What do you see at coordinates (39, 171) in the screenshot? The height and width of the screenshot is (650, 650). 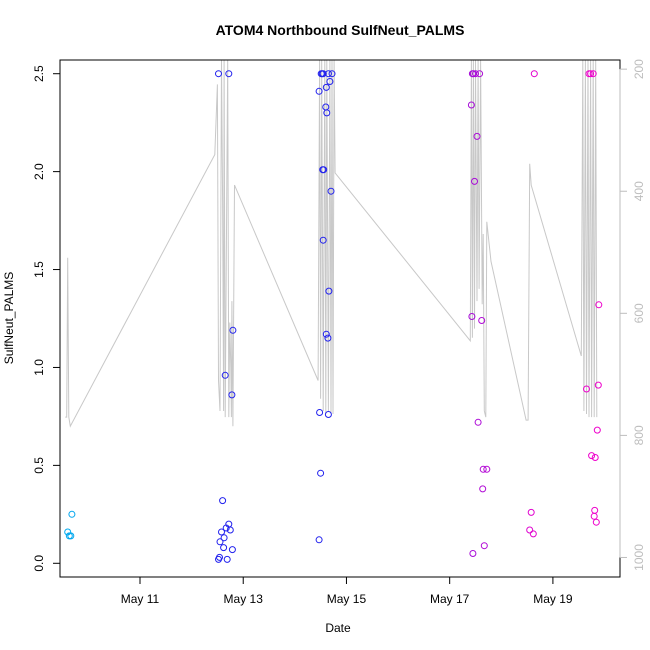 I see `y-tick-label: 2.0` at bounding box center [39, 171].